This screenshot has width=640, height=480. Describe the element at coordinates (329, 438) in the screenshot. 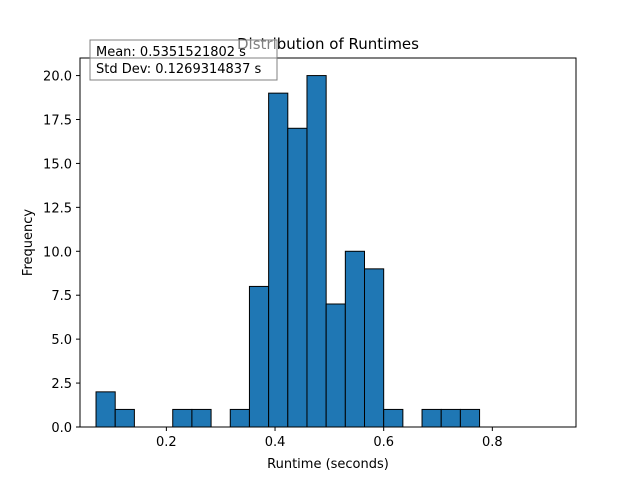

I see `x-axis-ticks: 0.2 0.4 0.6 0.8` at that location.